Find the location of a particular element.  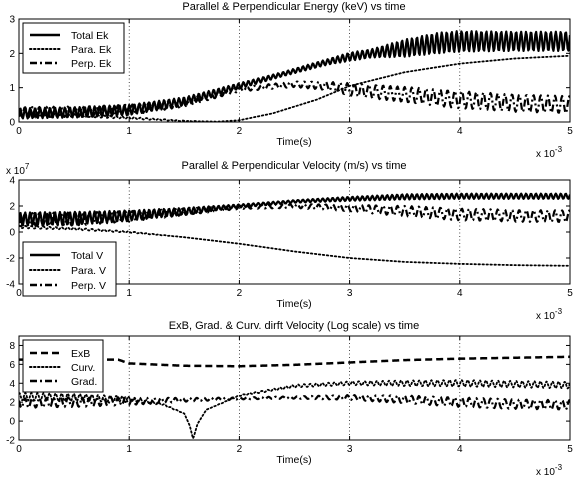

drift-series-exb is located at coordinates (294, 361).